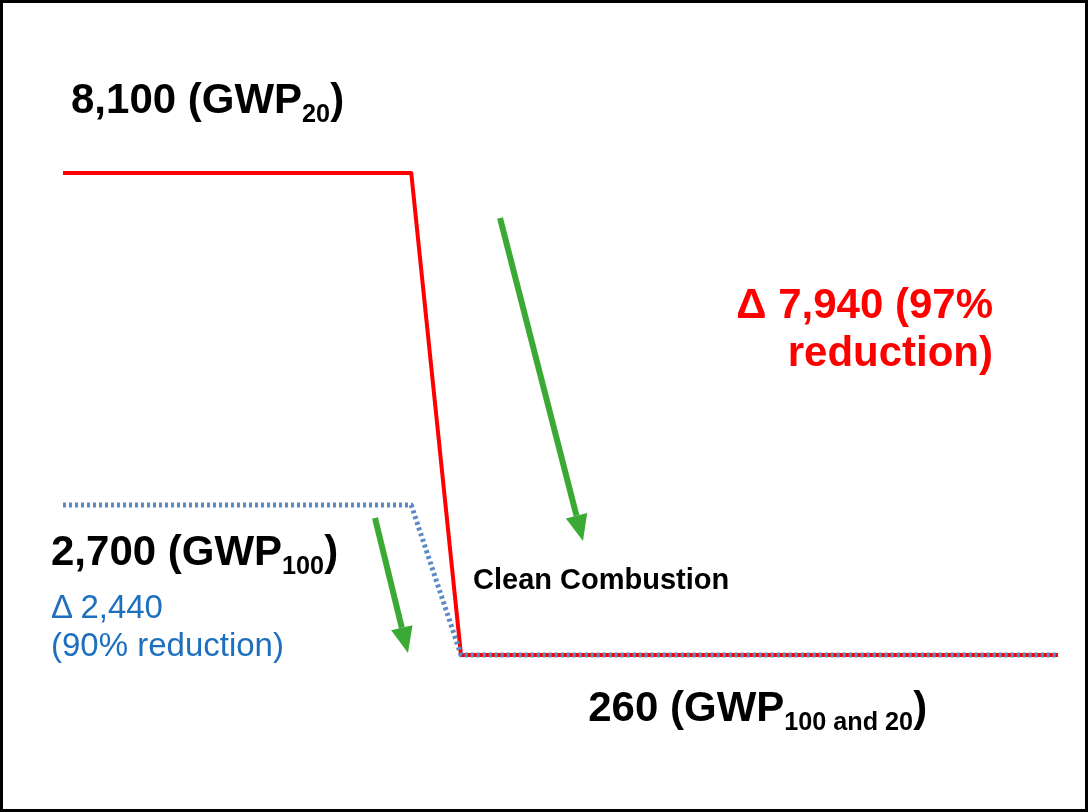 This screenshot has height=812, width=1088. What do you see at coordinates (195, 554) in the screenshot?
I see `data-label: 2,700 (GWP$_{100}$)` at bounding box center [195, 554].